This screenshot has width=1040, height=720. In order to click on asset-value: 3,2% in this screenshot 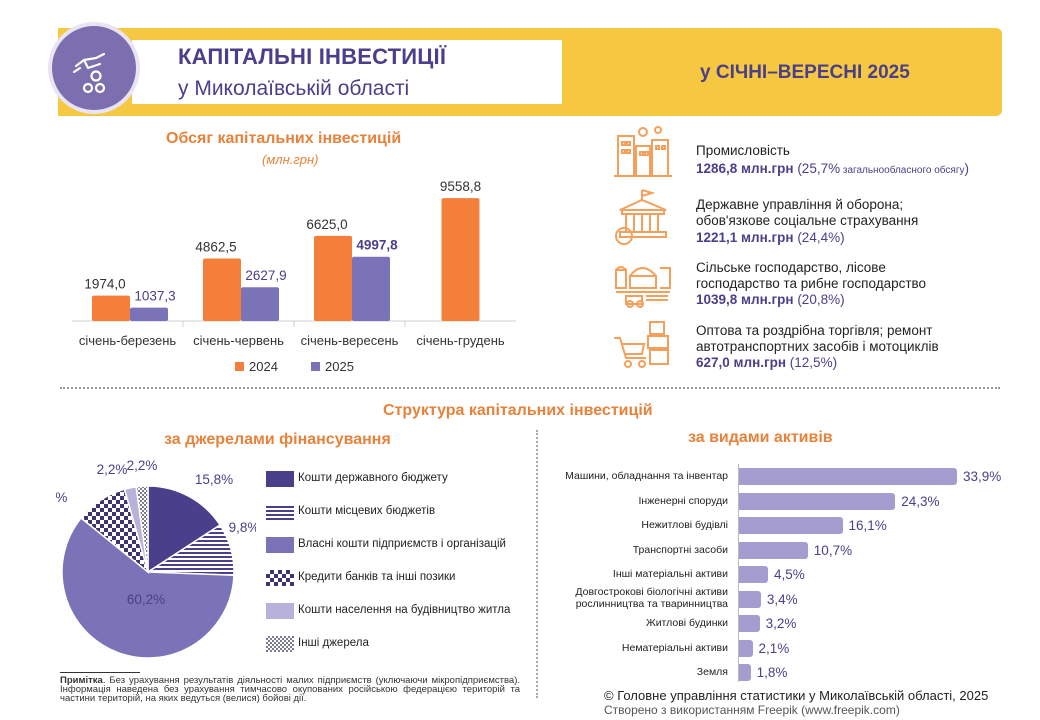, I will do `click(781, 623)`.